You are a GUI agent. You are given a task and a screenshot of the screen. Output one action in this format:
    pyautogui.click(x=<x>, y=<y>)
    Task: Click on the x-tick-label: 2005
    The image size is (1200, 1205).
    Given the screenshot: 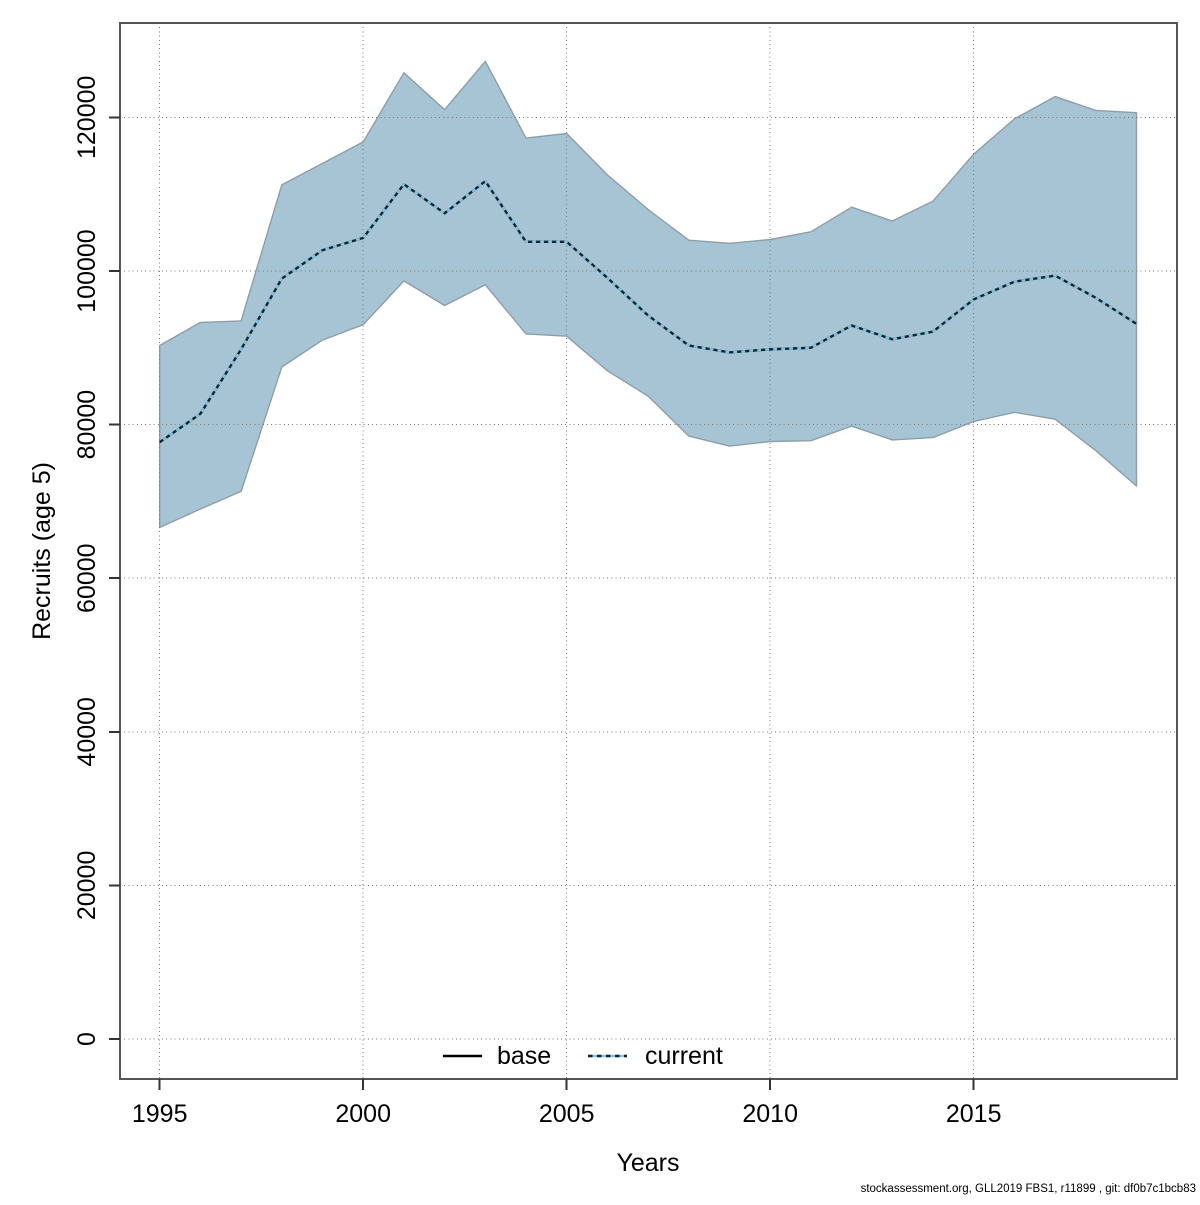 What is the action you would take?
    pyautogui.click(x=567, y=1114)
    